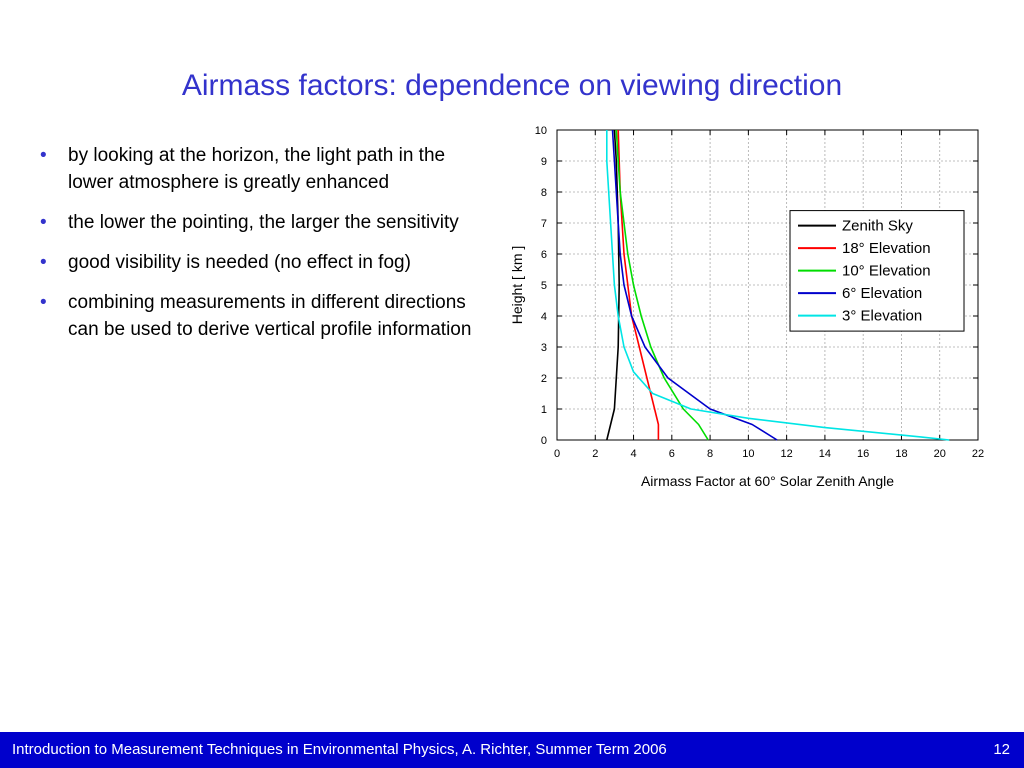  Describe the element at coordinates (595, 454) in the screenshot. I see `x-tick-label: 2` at that location.